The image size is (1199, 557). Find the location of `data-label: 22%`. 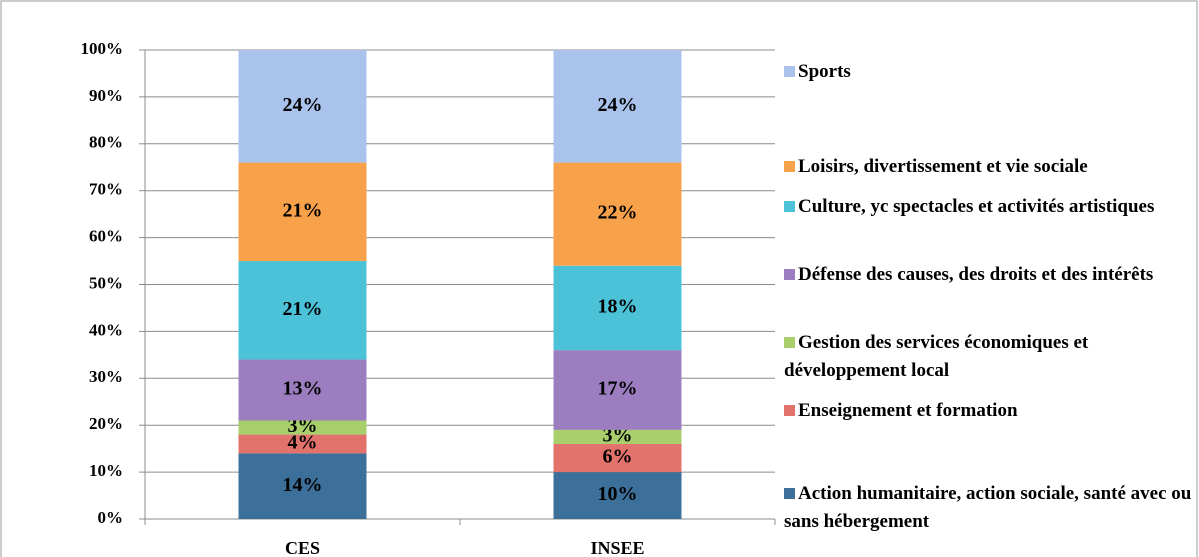

data-label: 22% is located at coordinates (618, 213).